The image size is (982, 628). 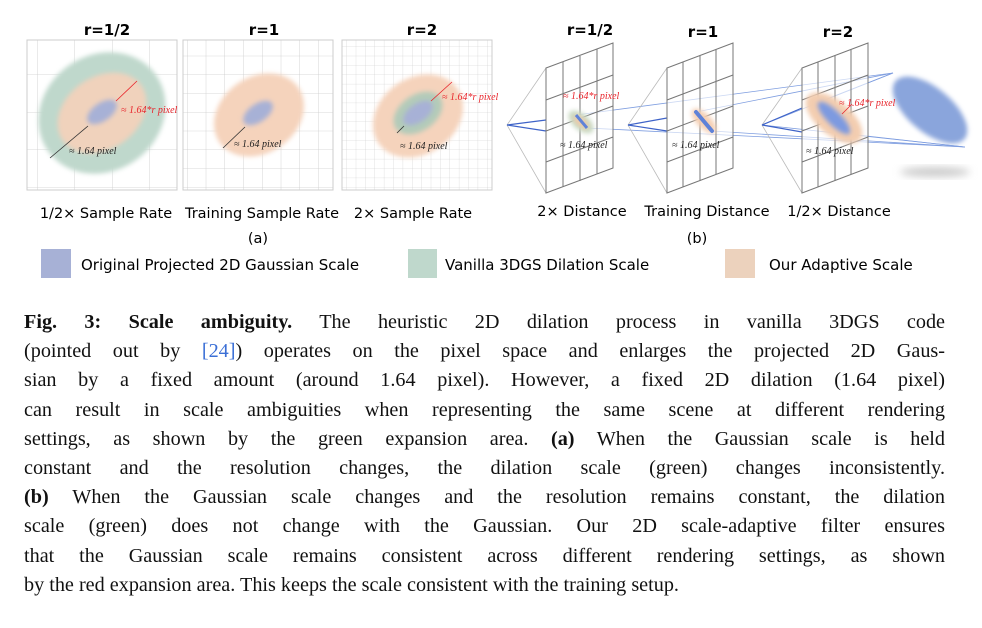 What do you see at coordinates (113, 351) in the screenshot?
I see `caption-text: (pointed out by` at bounding box center [113, 351].